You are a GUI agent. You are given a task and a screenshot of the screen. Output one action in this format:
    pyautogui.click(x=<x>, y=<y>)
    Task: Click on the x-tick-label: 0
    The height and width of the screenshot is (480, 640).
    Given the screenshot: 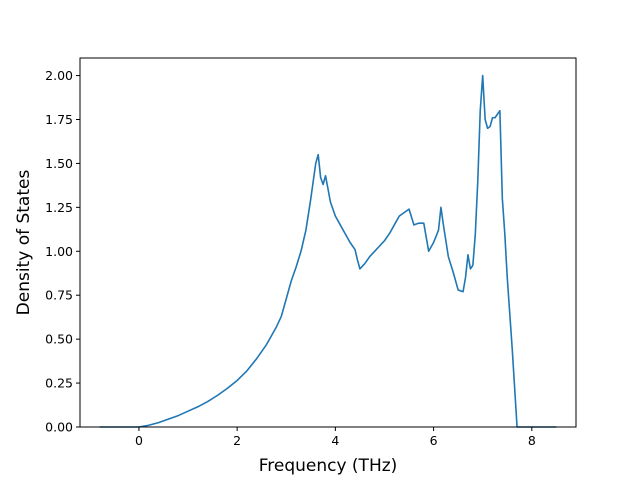 What is the action you would take?
    pyautogui.click(x=139, y=440)
    